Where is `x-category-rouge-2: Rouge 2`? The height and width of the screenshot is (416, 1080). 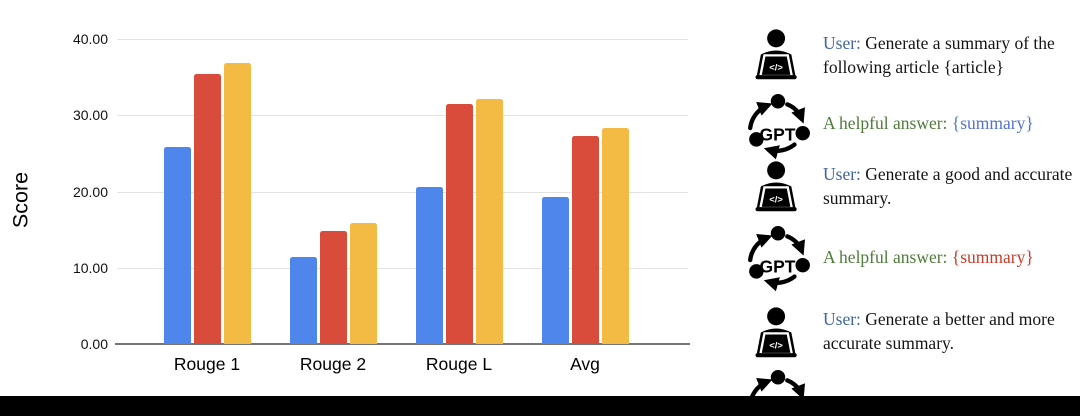
x-category-rouge-2: Rouge 2 is located at coordinates (333, 364).